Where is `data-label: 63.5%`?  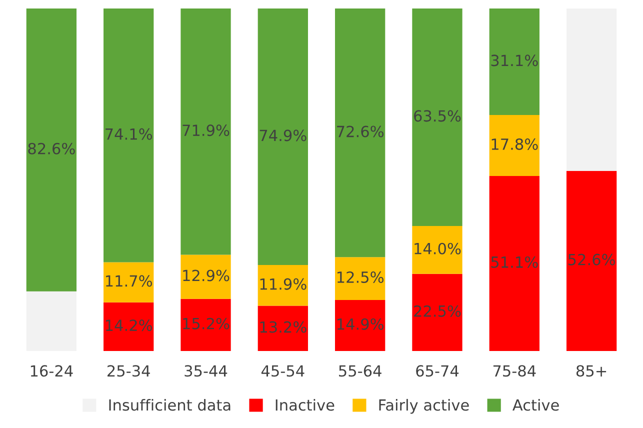 data-label: 63.5% is located at coordinates (437, 116).